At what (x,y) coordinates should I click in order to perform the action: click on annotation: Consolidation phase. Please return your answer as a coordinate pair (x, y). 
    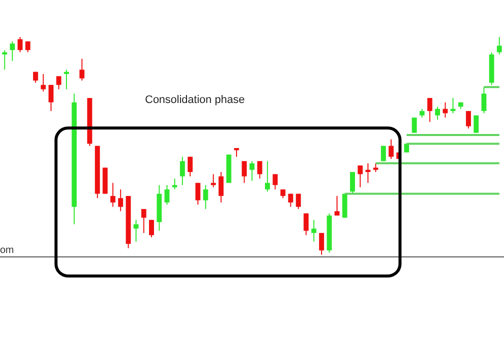
    Looking at the image, I should click on (195, 100).